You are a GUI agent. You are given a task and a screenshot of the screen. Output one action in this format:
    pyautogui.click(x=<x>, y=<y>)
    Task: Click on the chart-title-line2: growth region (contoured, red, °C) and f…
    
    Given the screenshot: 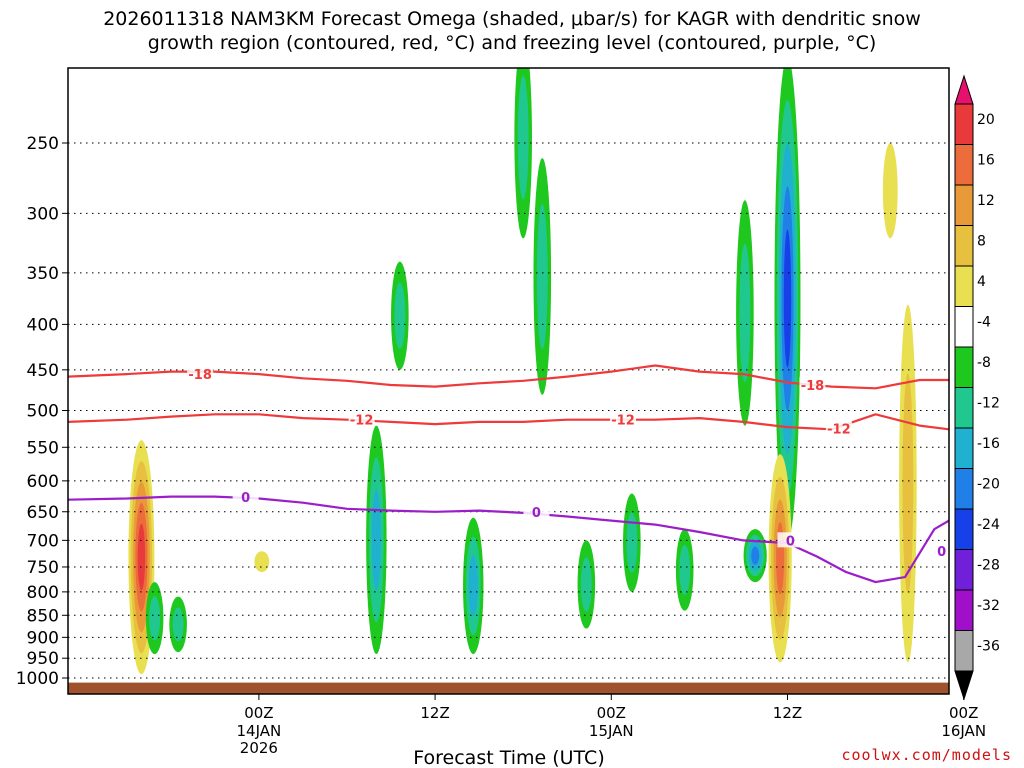 What is the action you would take?
    pyautogui.click(x=512, y=43)
    